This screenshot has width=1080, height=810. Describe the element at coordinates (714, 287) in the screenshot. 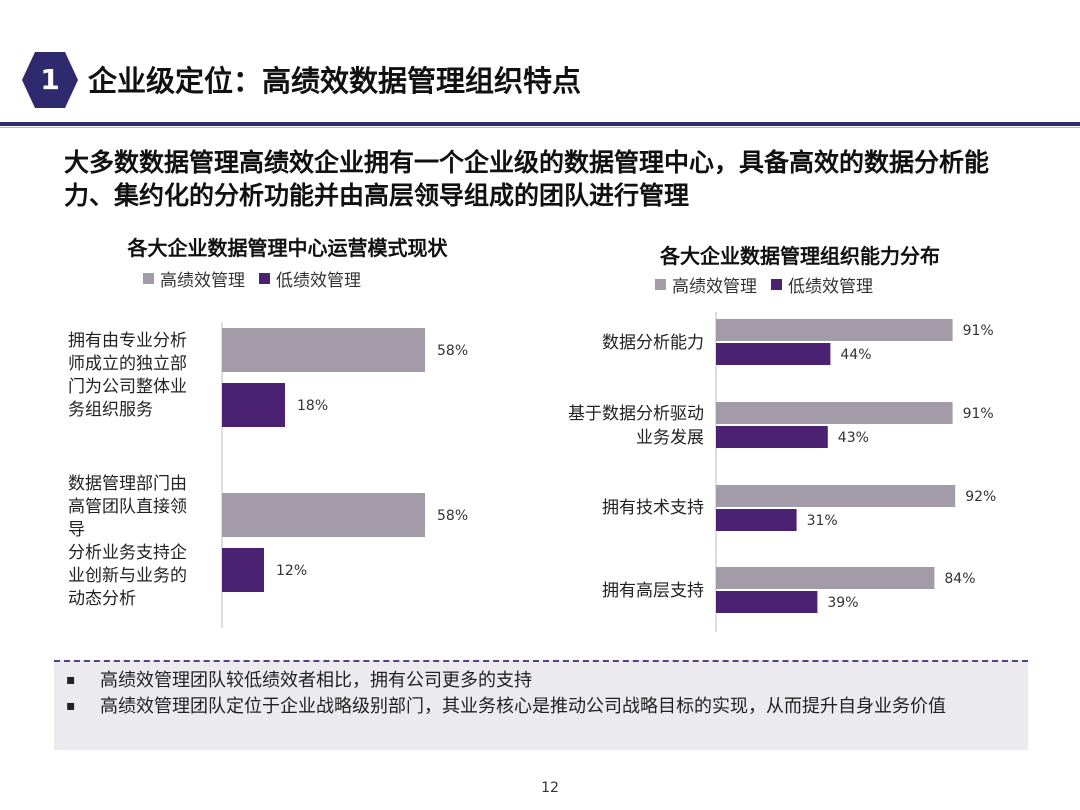

I see `chart2-legend-high-label: 高绩效管理` at that location.